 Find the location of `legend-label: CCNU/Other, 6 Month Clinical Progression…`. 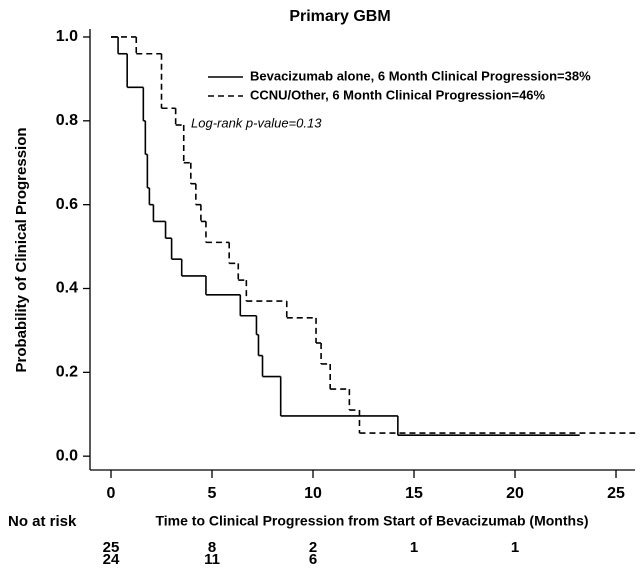

legend-label: CCNU/Other, 6 Month Clinical Progression… is located at coordinates (398, 94).